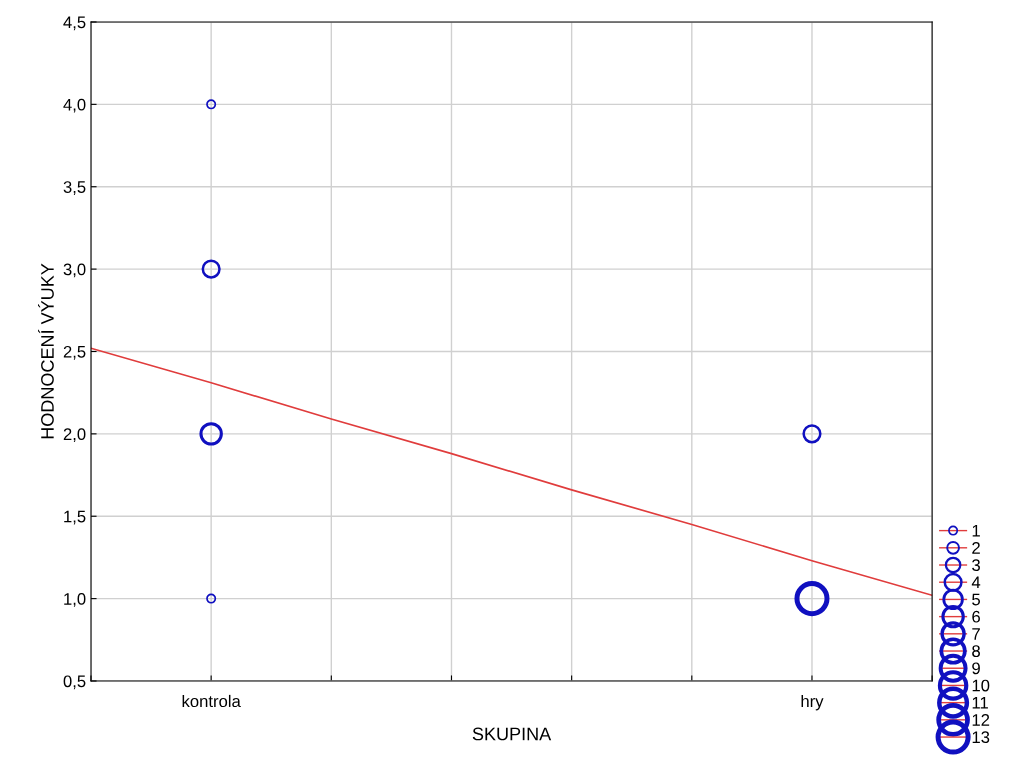 The image size is (1011, 758). What do you see at coordinates (976, 565) in the screenshot?
I see `legend-label: 3` at bounding box center [976, 565].